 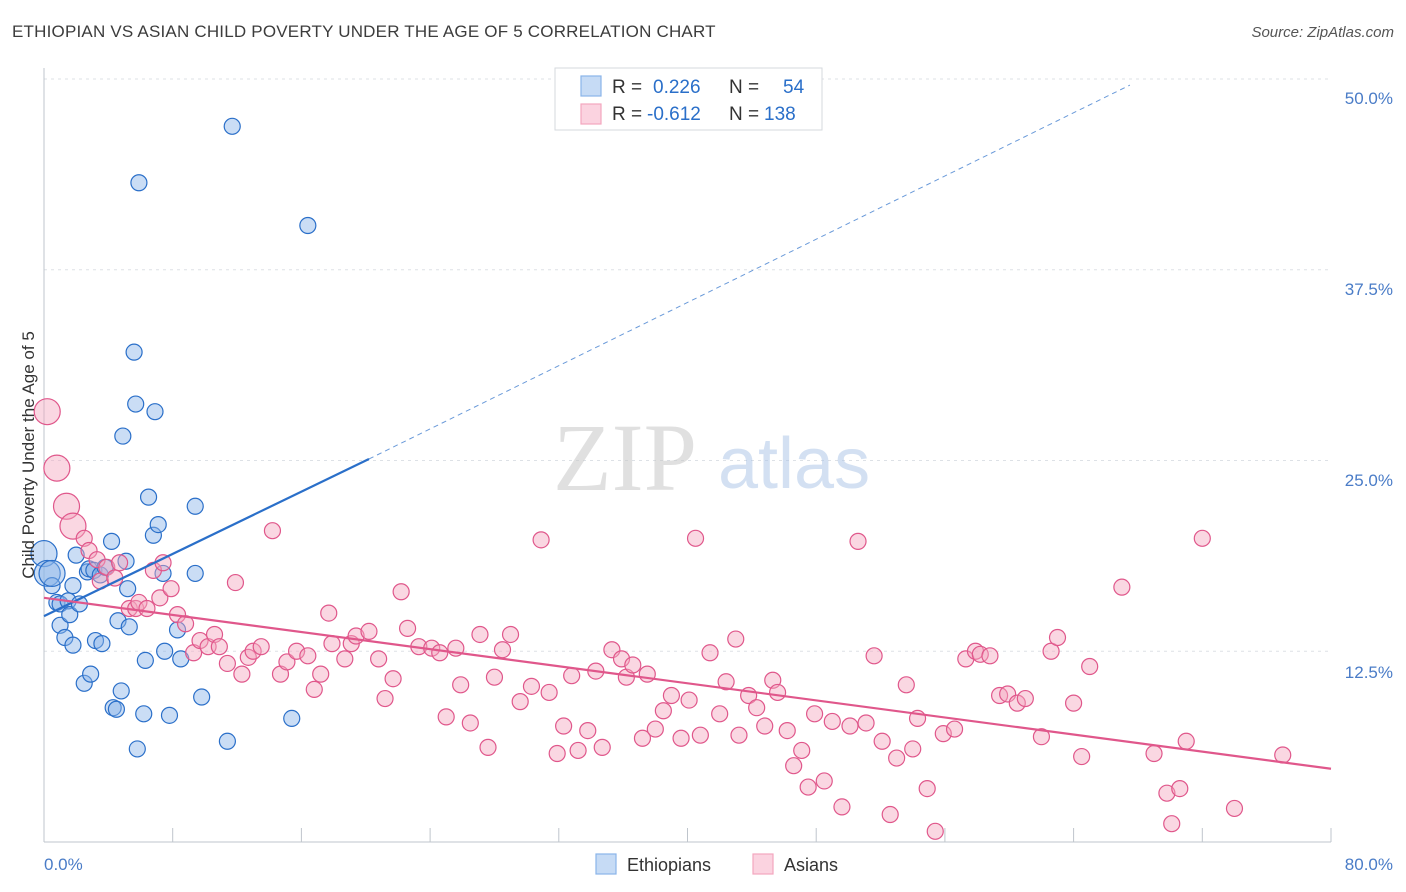 What do you see at coordinates (206, 537) in the screenshot?
I see `ethiopians-trend-line` at bounding box center [206, 537].